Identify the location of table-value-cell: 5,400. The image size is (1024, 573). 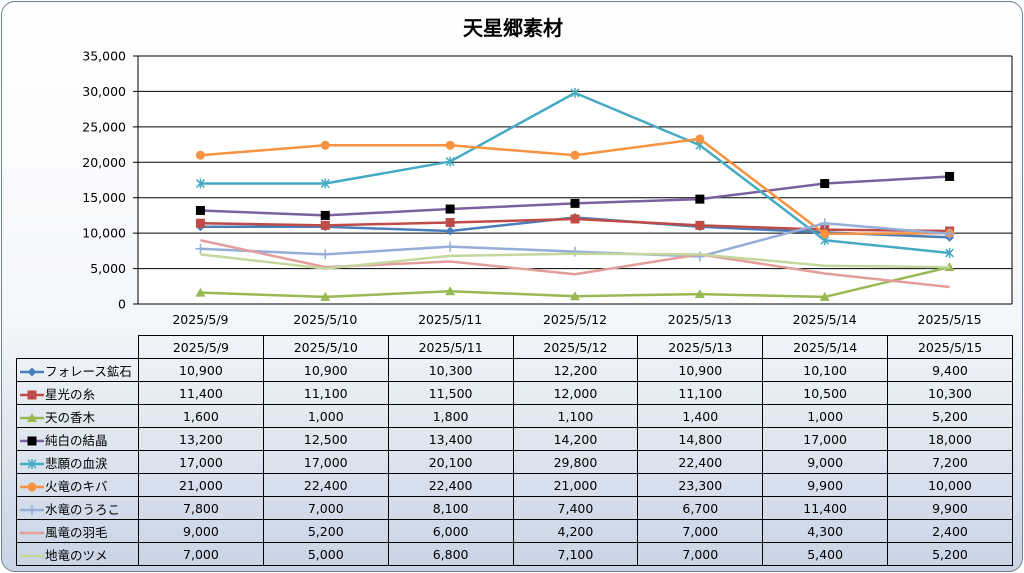
(825, 554).